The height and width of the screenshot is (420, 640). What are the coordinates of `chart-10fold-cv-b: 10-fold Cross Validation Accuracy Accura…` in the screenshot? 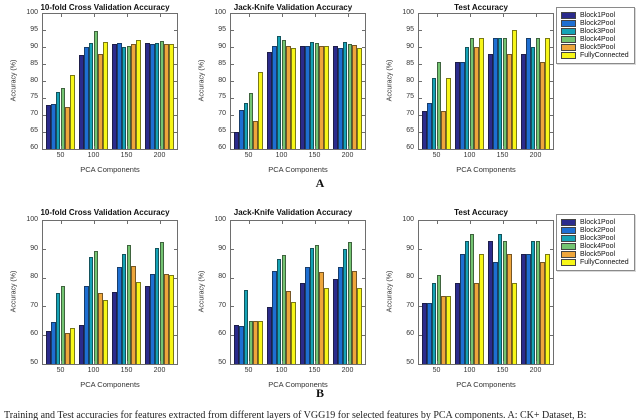 It's located at (93, 304).